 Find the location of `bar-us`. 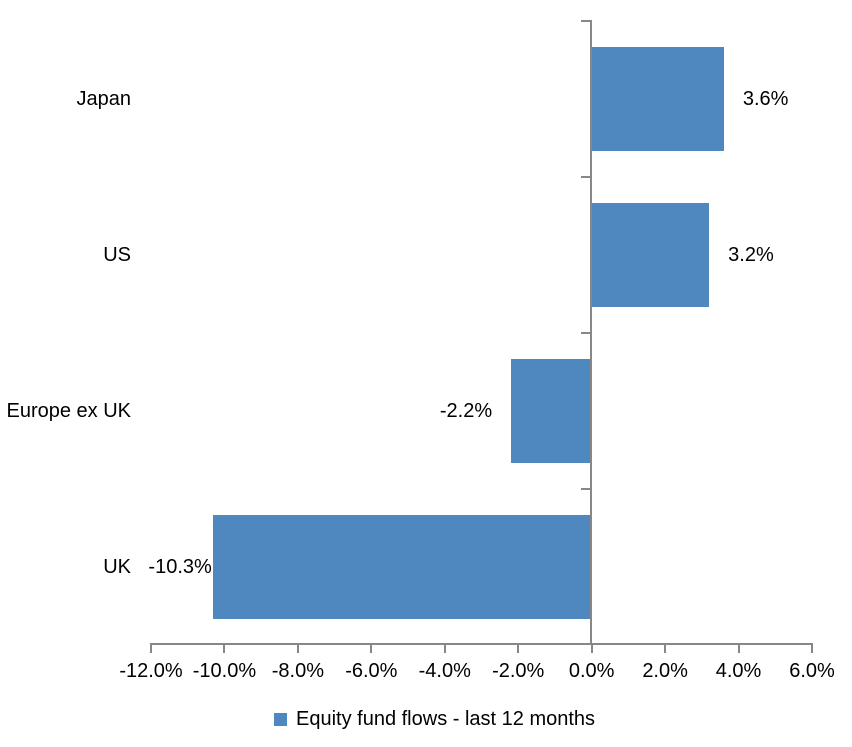

bar-us is located at coordinates (650, 255).